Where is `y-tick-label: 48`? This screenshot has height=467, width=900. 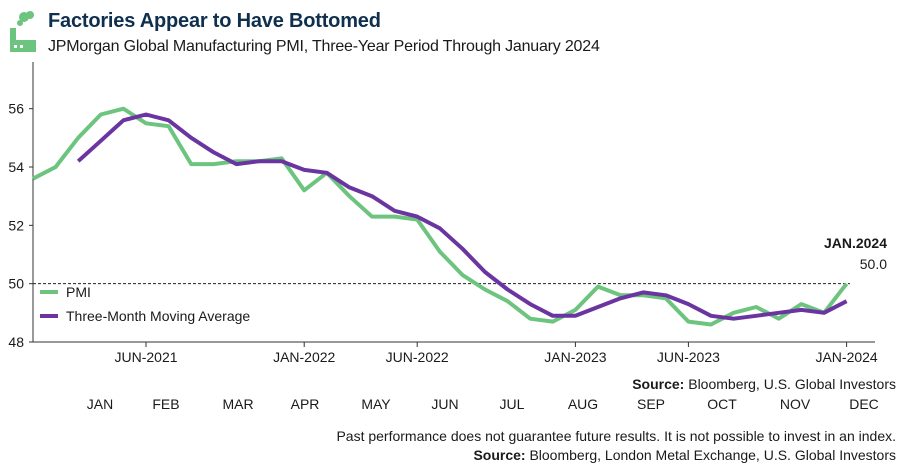 y-tick-label: 48 is located at coordinates (16, 342).